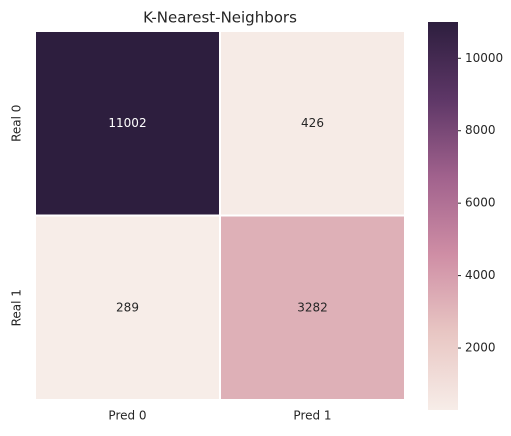  I want to click on colorbar-tick-label: 8000, so click(480, 130).